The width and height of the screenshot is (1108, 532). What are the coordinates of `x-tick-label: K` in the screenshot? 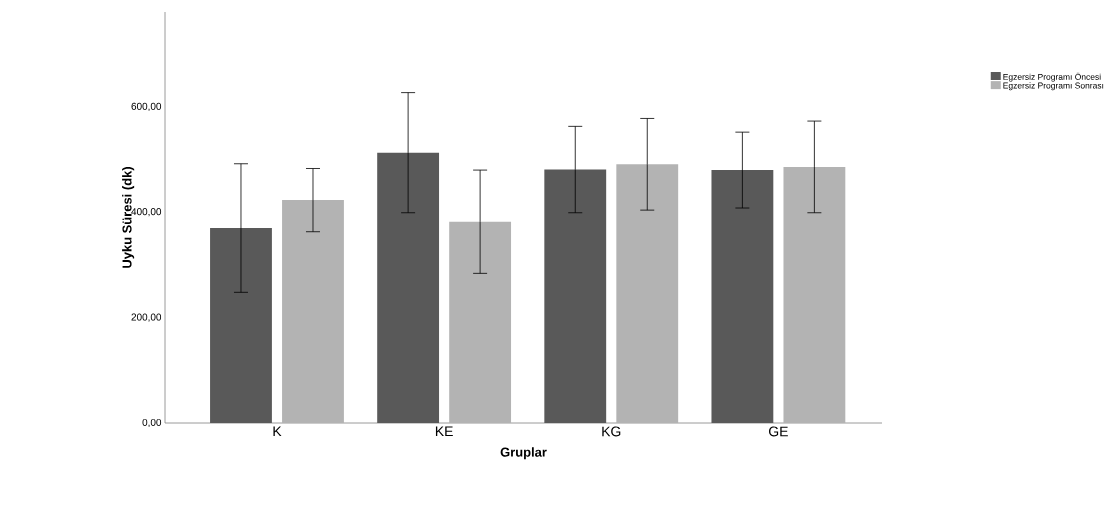 It's located at (277, 431).